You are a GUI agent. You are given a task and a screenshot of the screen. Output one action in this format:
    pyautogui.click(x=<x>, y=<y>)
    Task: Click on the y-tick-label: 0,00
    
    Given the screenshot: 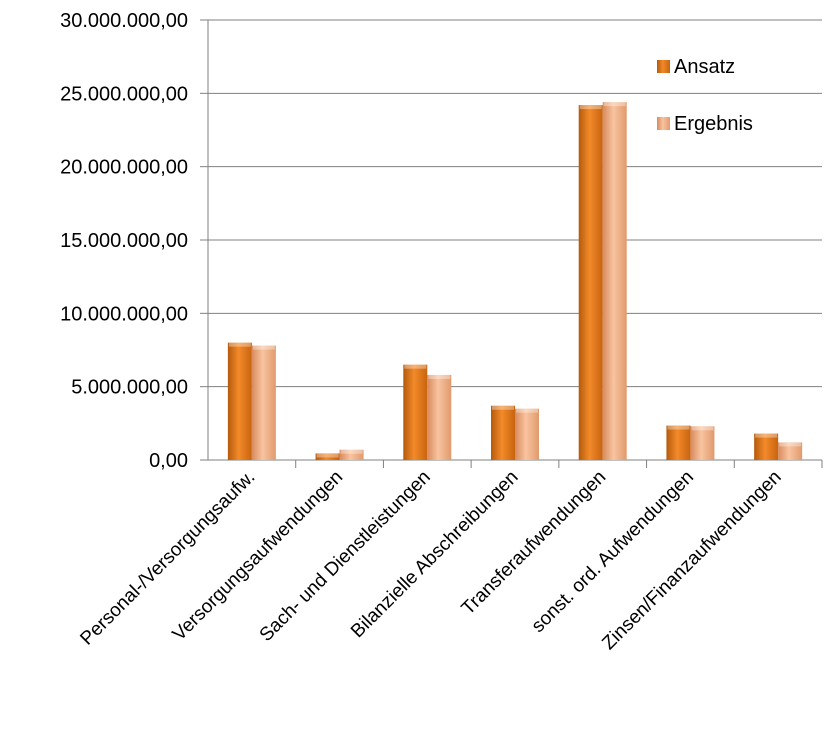 What is the action you would take?
    pyautogui.click(x=168, y=461)
    